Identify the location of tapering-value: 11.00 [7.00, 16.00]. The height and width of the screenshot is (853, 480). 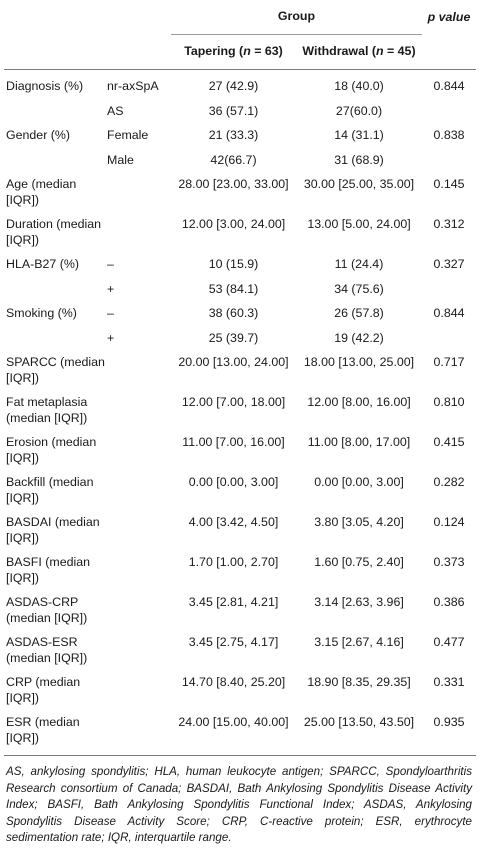
(233, 442).